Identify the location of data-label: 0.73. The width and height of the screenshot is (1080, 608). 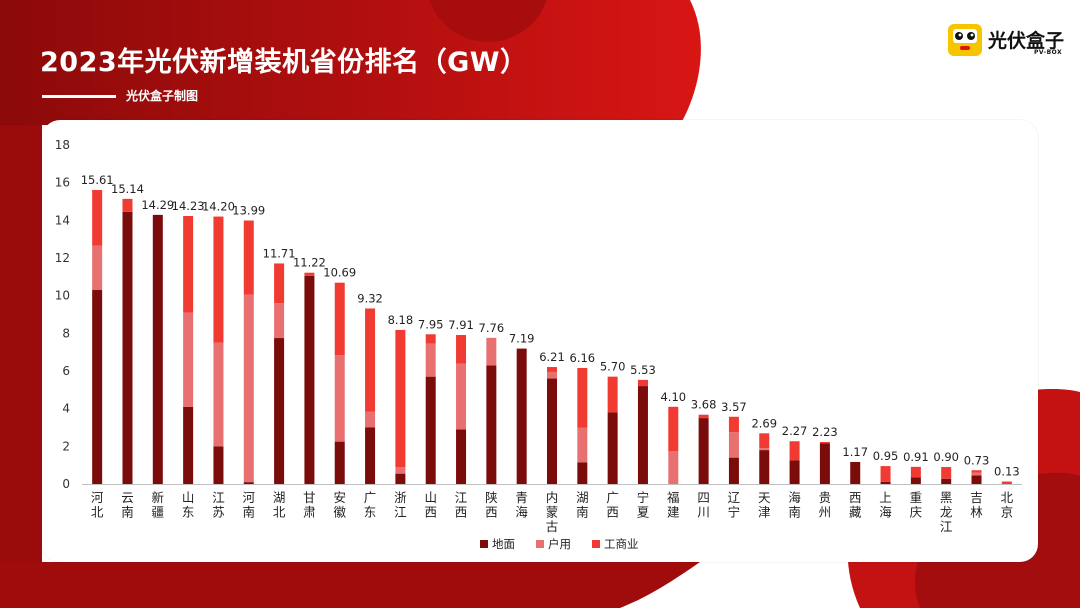
(977, 460).